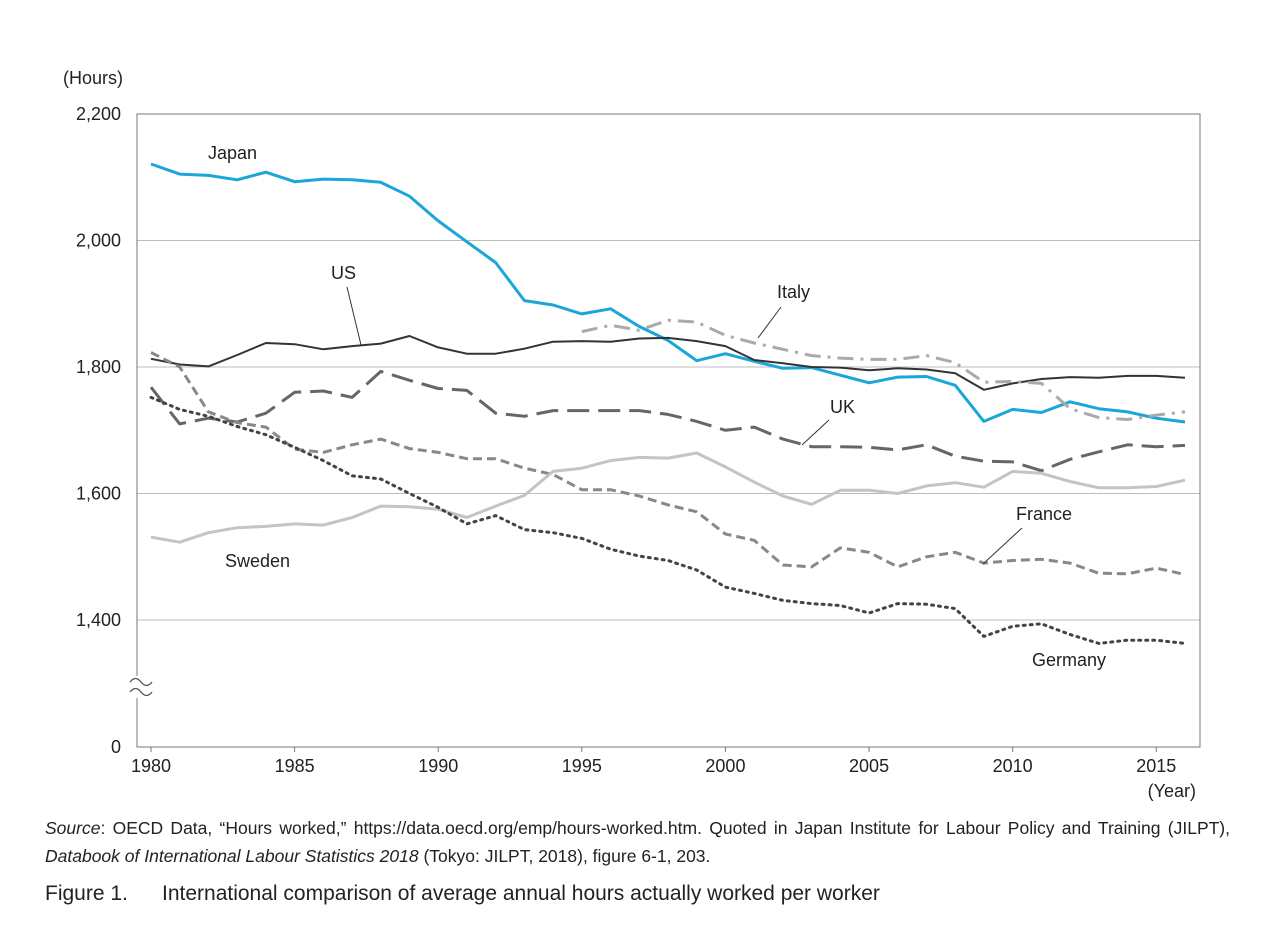 The image size is (1280, 942). What do you see at coordinates (582, 766) in the screenshot?
I see `x-tick-label: 1995` at bounding box center [582, 766].